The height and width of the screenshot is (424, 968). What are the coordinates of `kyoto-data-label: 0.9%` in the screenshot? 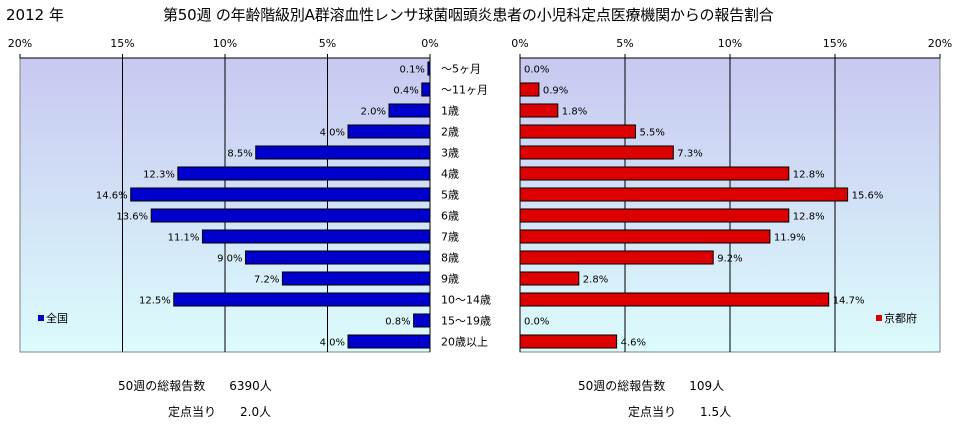 It's located at (555, 91).